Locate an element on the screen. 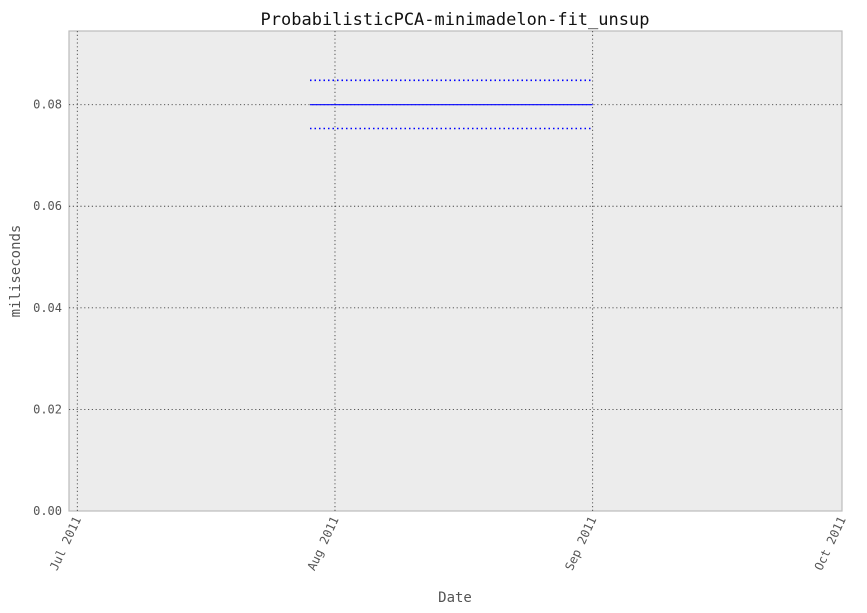 Image resolution: width=867 pixels, height=613 pixels. x-tick-label: Sep 2011 is located at coordinates (580, 543).